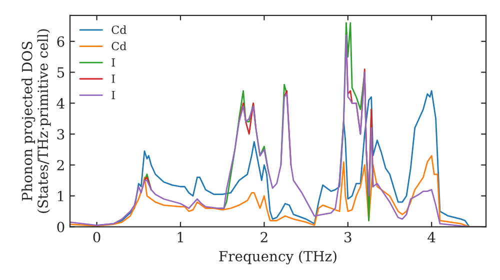 This screenshot has height=280, width=500. I want to click on y-tick-label: 1, so click(61, 196).